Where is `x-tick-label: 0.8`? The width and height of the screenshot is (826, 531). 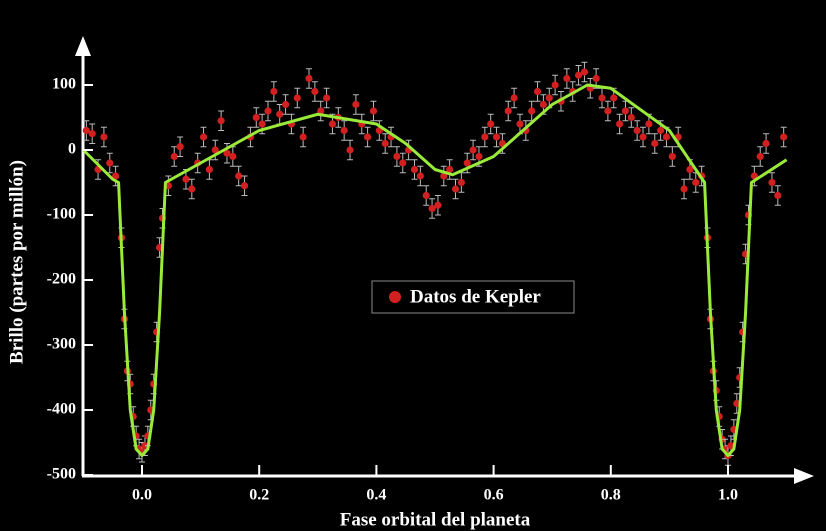
x-tick-label: 0.8 is located at coordinates (611, 495).